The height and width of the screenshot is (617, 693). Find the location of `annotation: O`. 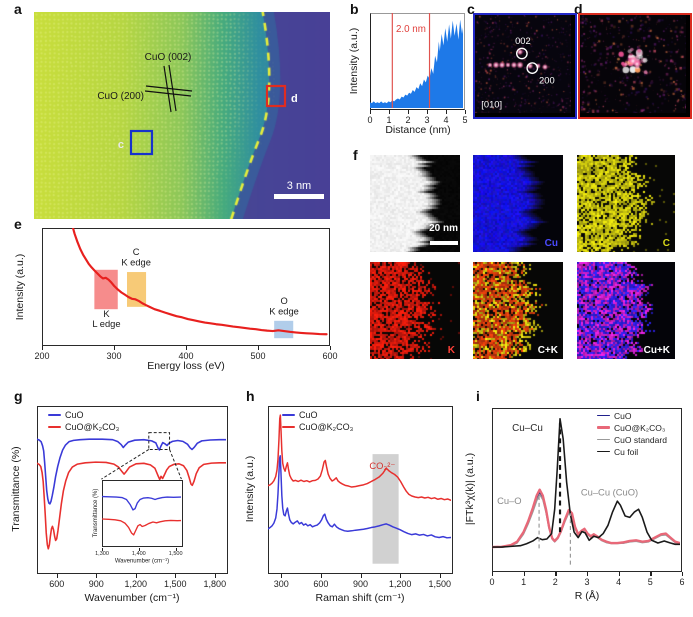

annotation: O is located at coordinates (283, 301).